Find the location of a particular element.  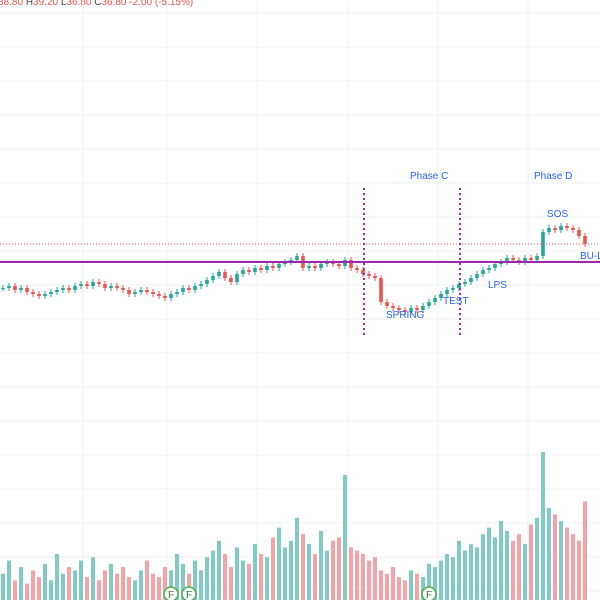

lps-label: LPS is located at coordinates (497, 285).